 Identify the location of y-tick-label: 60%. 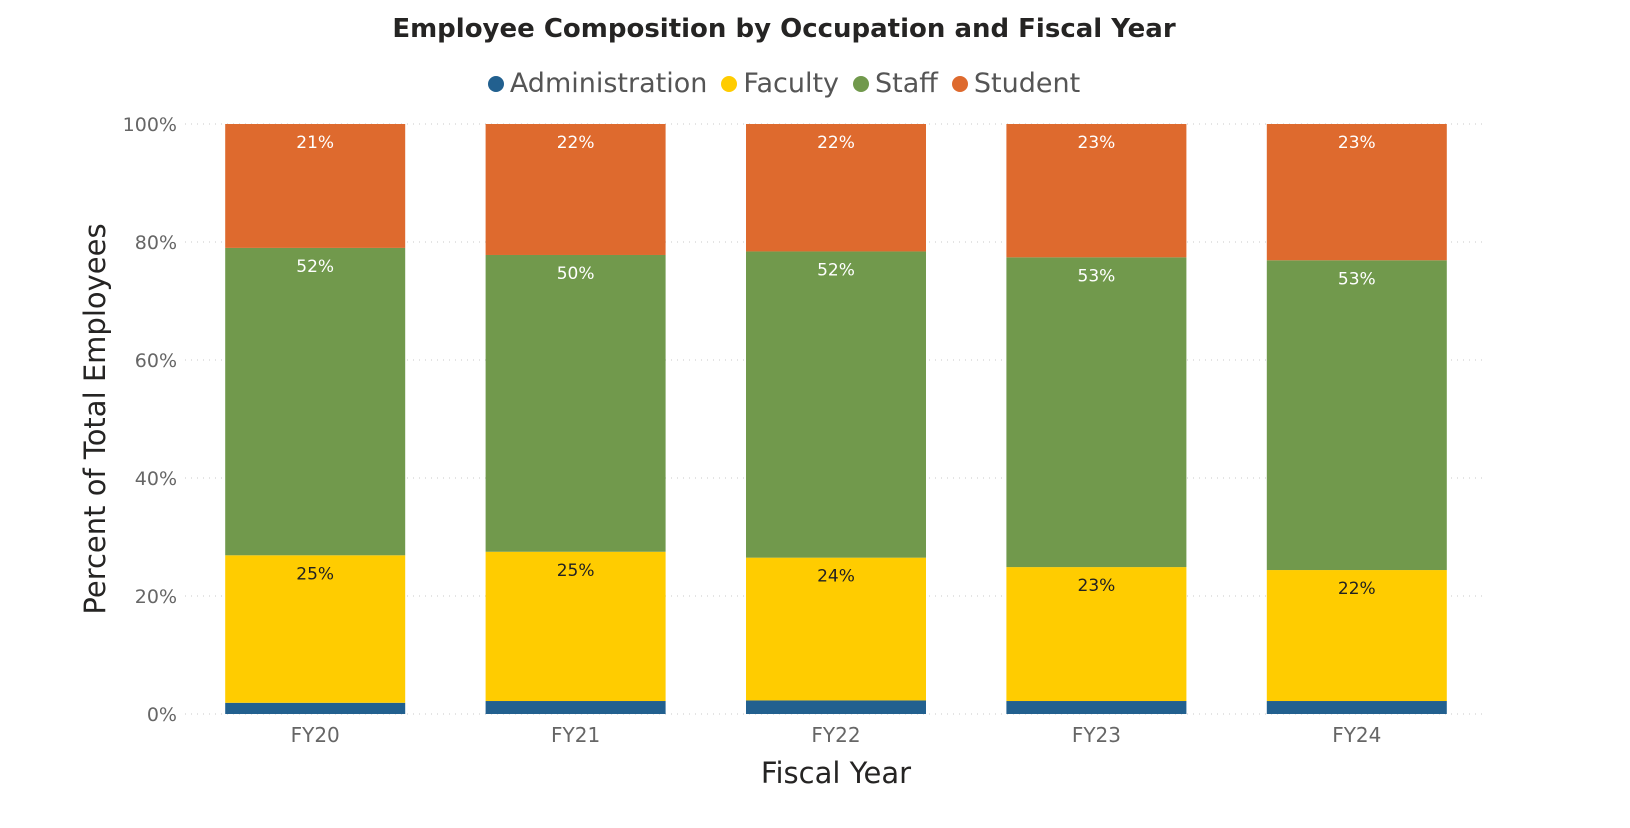
(156, 361).